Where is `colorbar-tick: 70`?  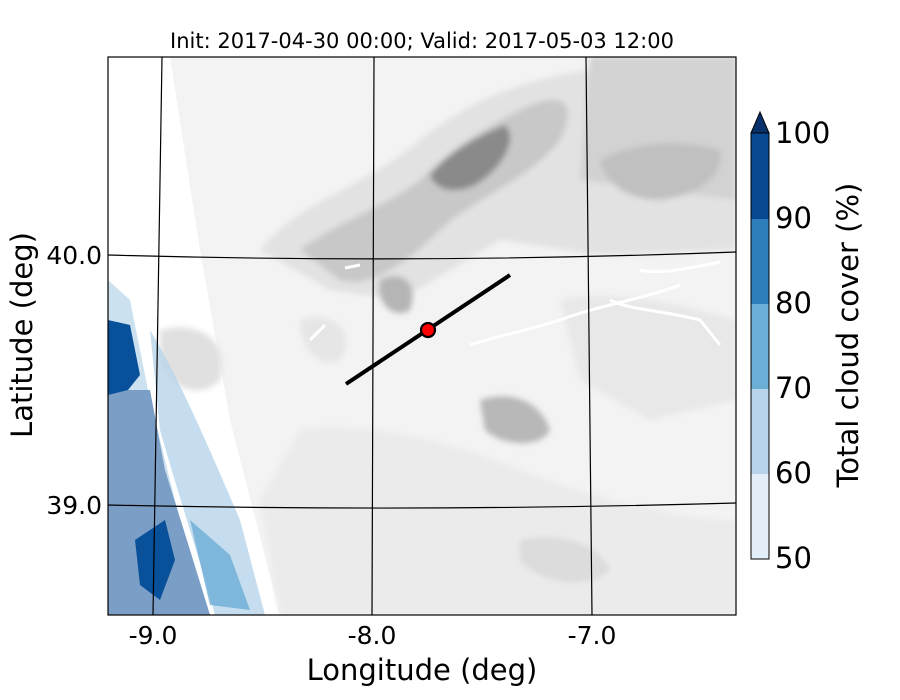
colorbar-tick: 70 is located at coordinates (793, 388).